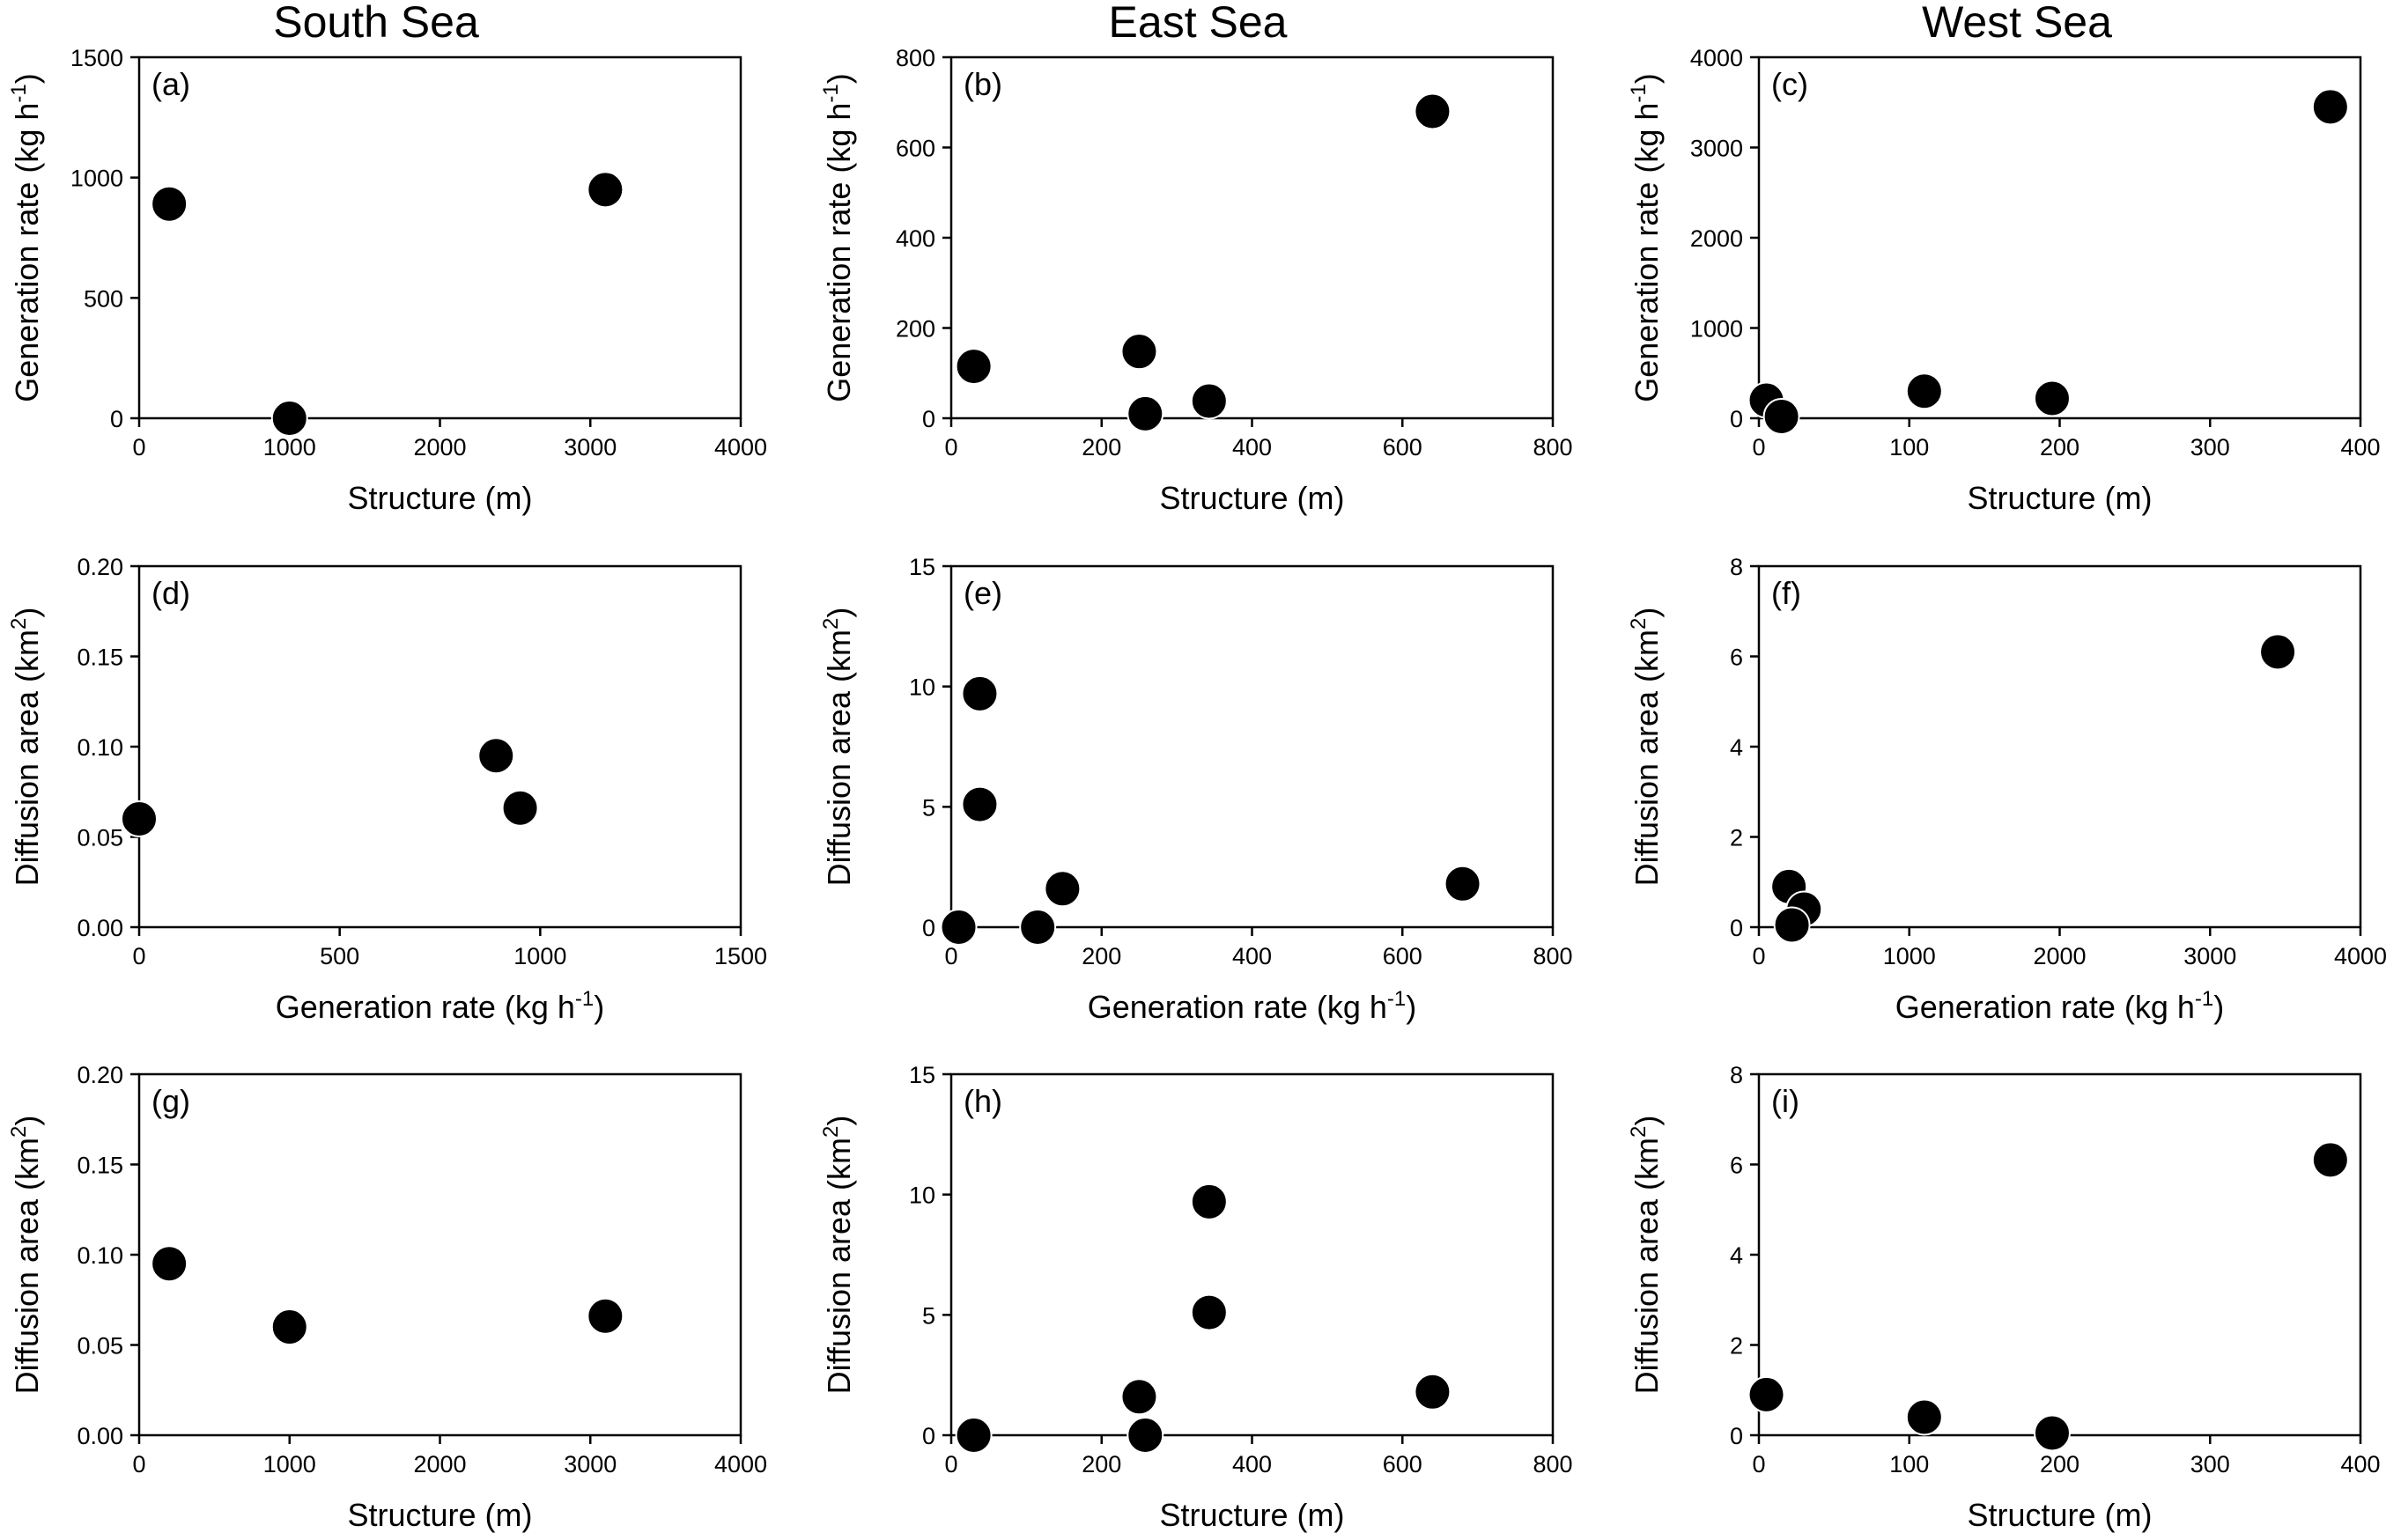 Image resolution: width=2386 pixels, height=1540 pixels. Describe the element at coordinates (170, 84) in the screenshot. I see `panel-label: (a)` at that location.